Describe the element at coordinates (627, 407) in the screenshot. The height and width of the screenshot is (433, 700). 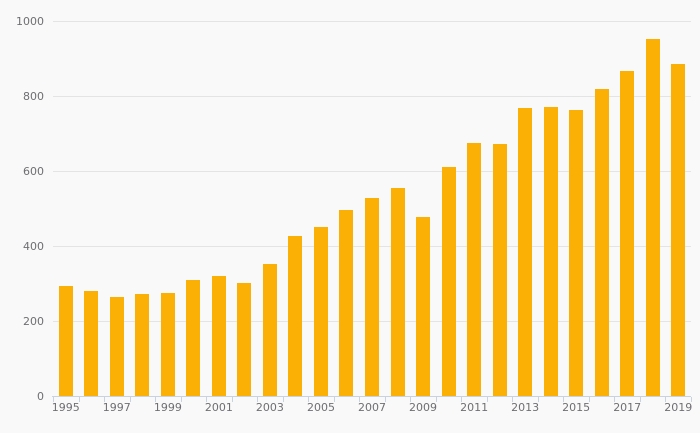
I see `x-axis-label-2017: 2017` at that location.